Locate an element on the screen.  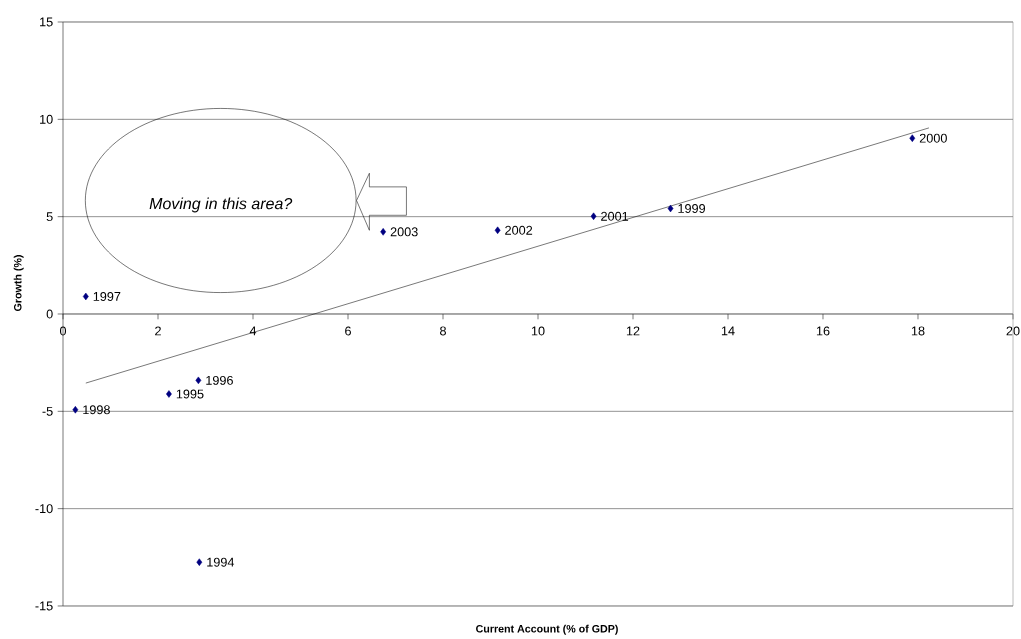
annotation: 1994 is located at coordinates (221, 562).